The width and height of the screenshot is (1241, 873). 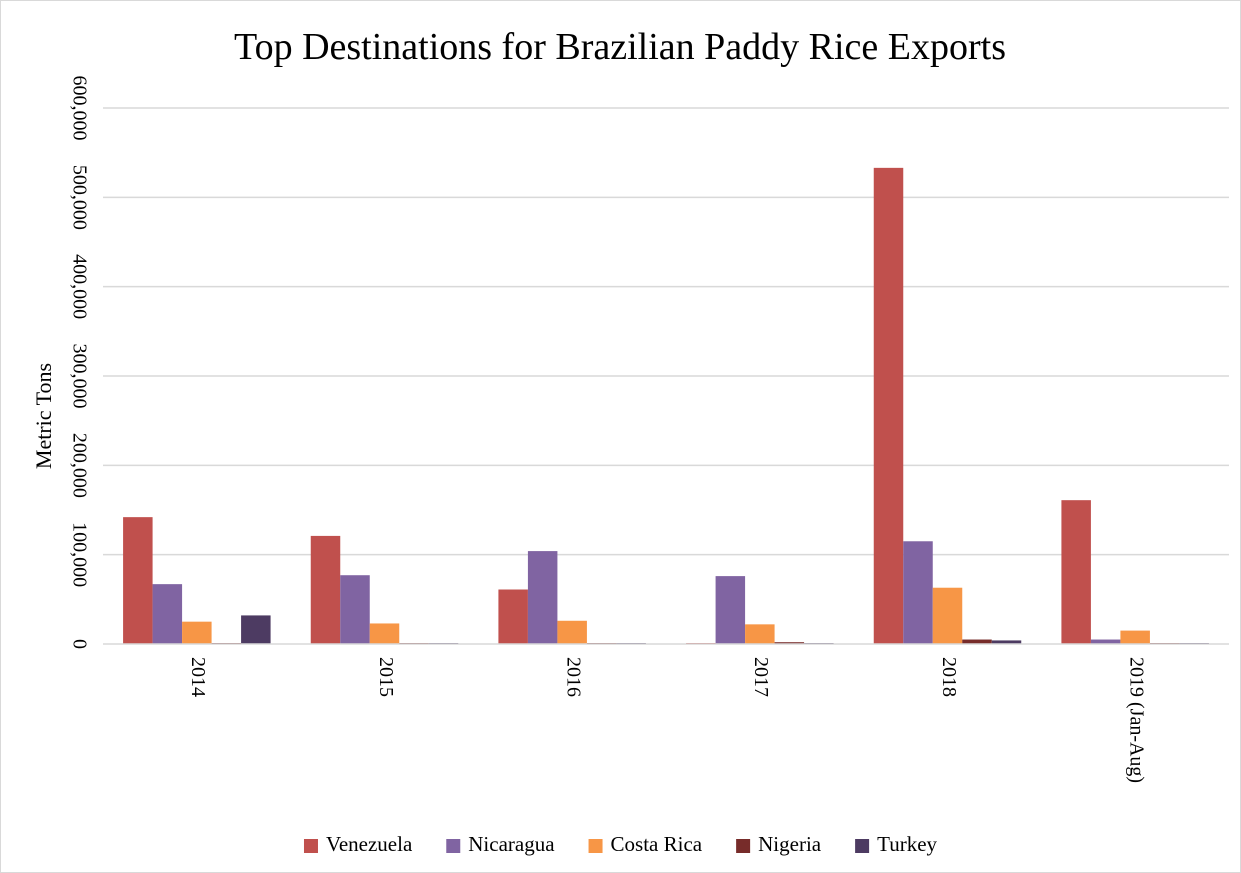 What do you see at coordinates (79, 286) in the screenshot?
I see `y-tick-label: 400,000` at bounding box center [79, 286].